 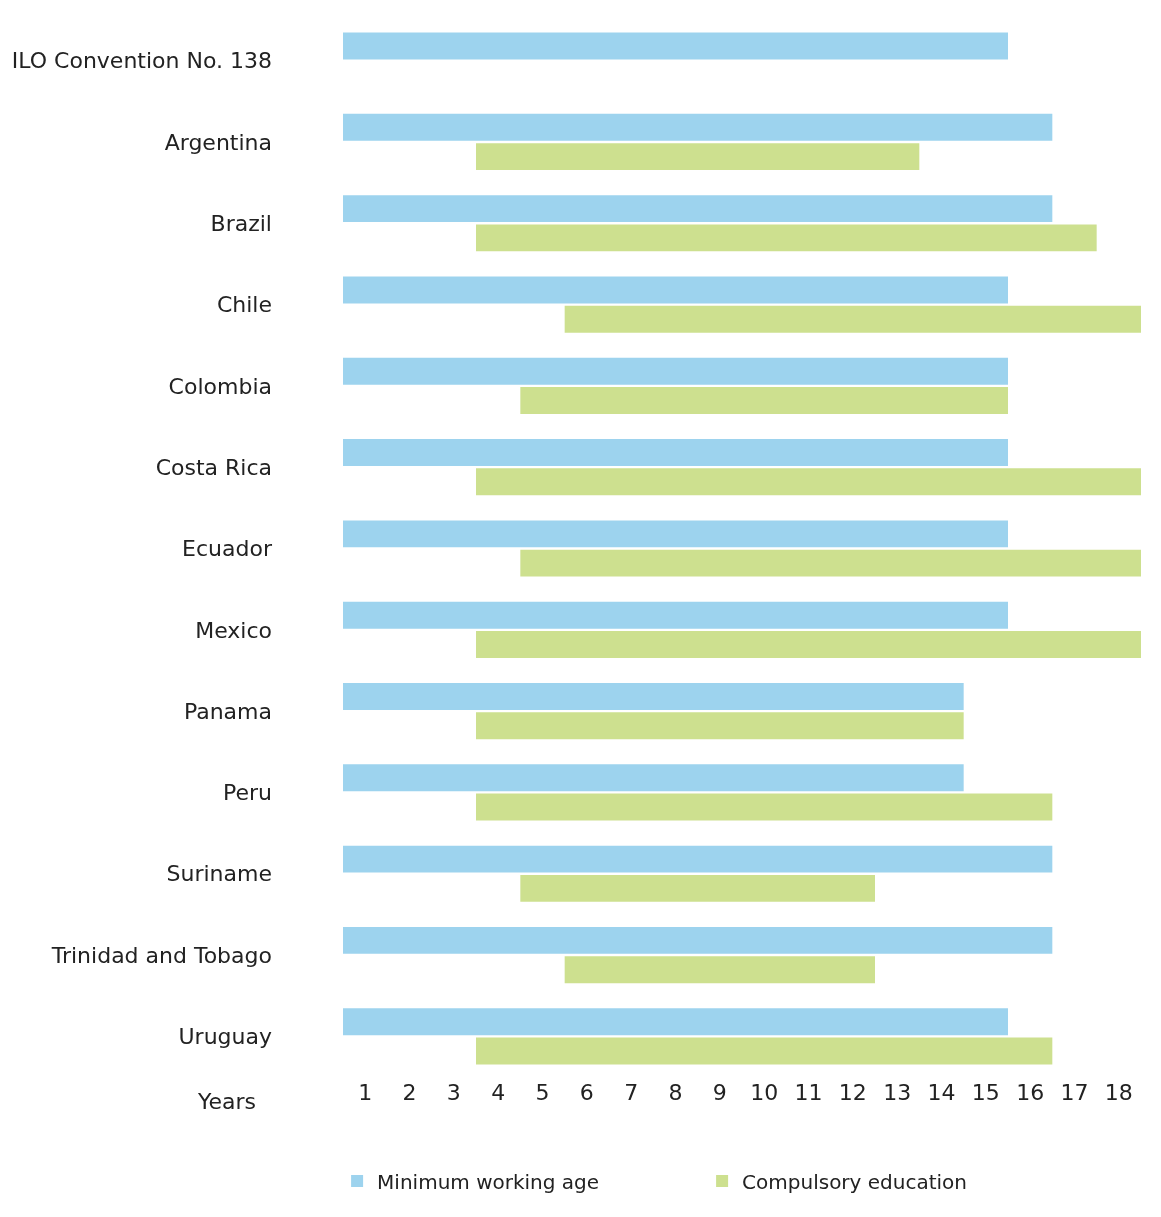 I want to click on y-tick-label: Panama, so click(x=227, y=711).